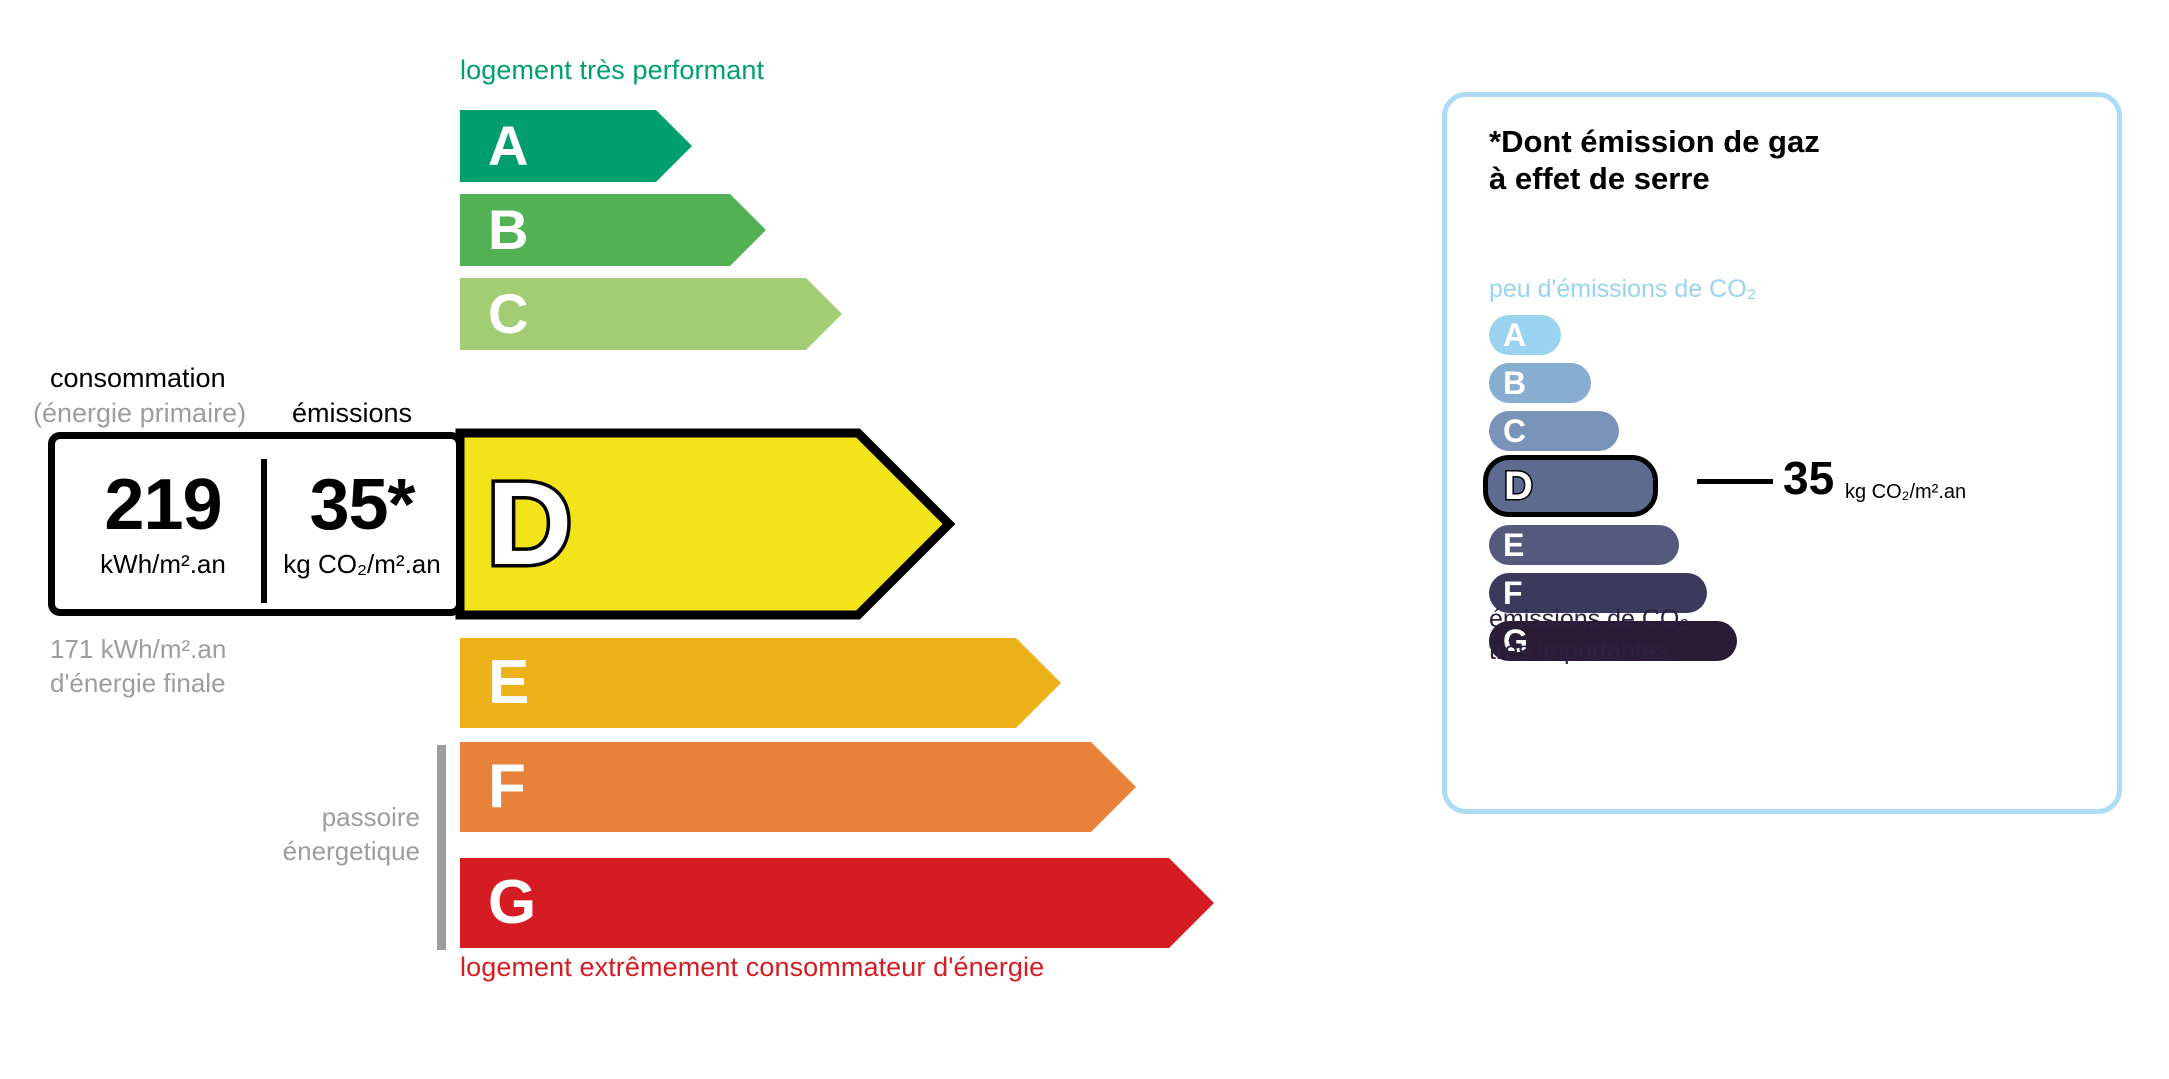 The image size is (2169, 1079). I want to click on energy-class-row-c: C, so click(651, 314).